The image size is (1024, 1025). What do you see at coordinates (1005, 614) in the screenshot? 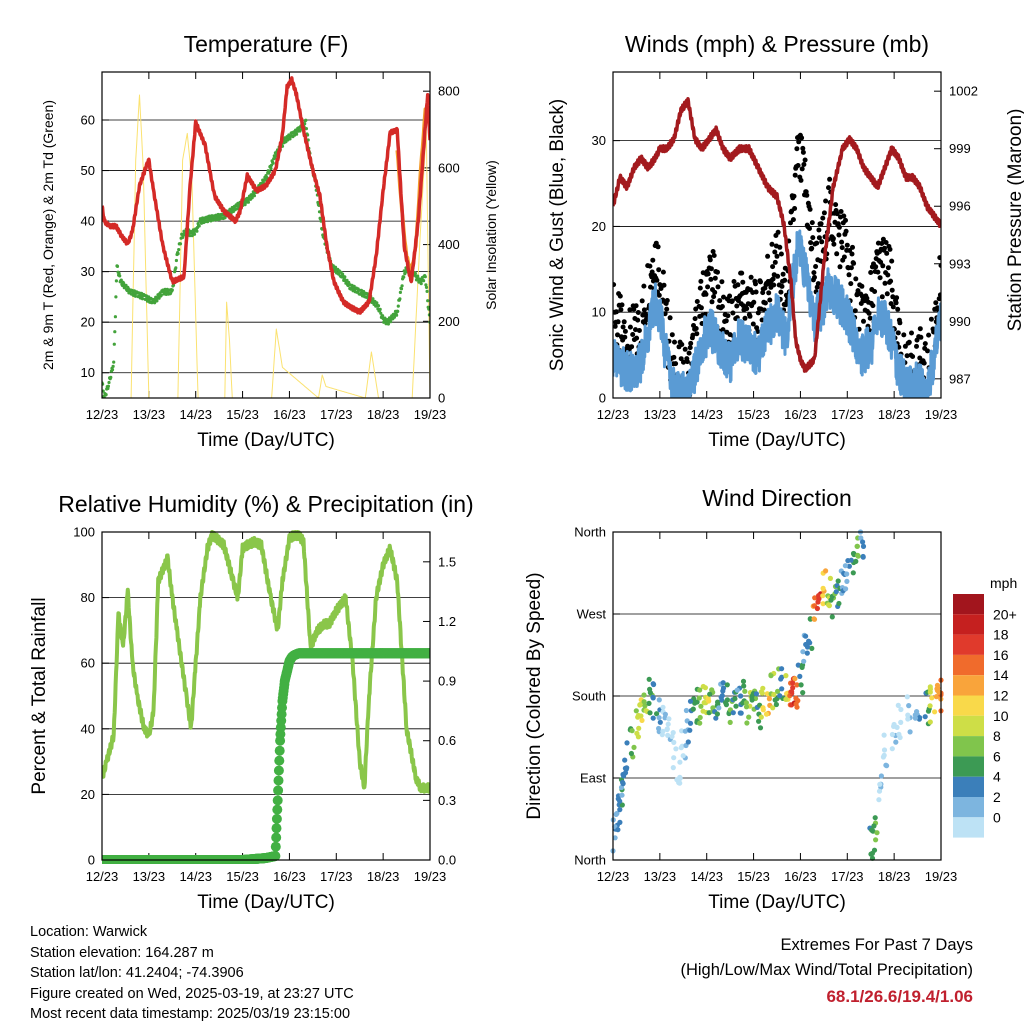
I see `legend-label: 20+` at bounding box center [1005, 614].